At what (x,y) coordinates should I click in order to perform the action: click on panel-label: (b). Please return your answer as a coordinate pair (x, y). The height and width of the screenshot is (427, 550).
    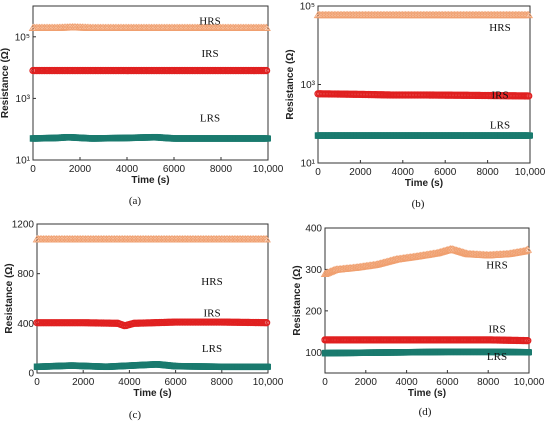
    Looking at the image, I should click on (418, 204).